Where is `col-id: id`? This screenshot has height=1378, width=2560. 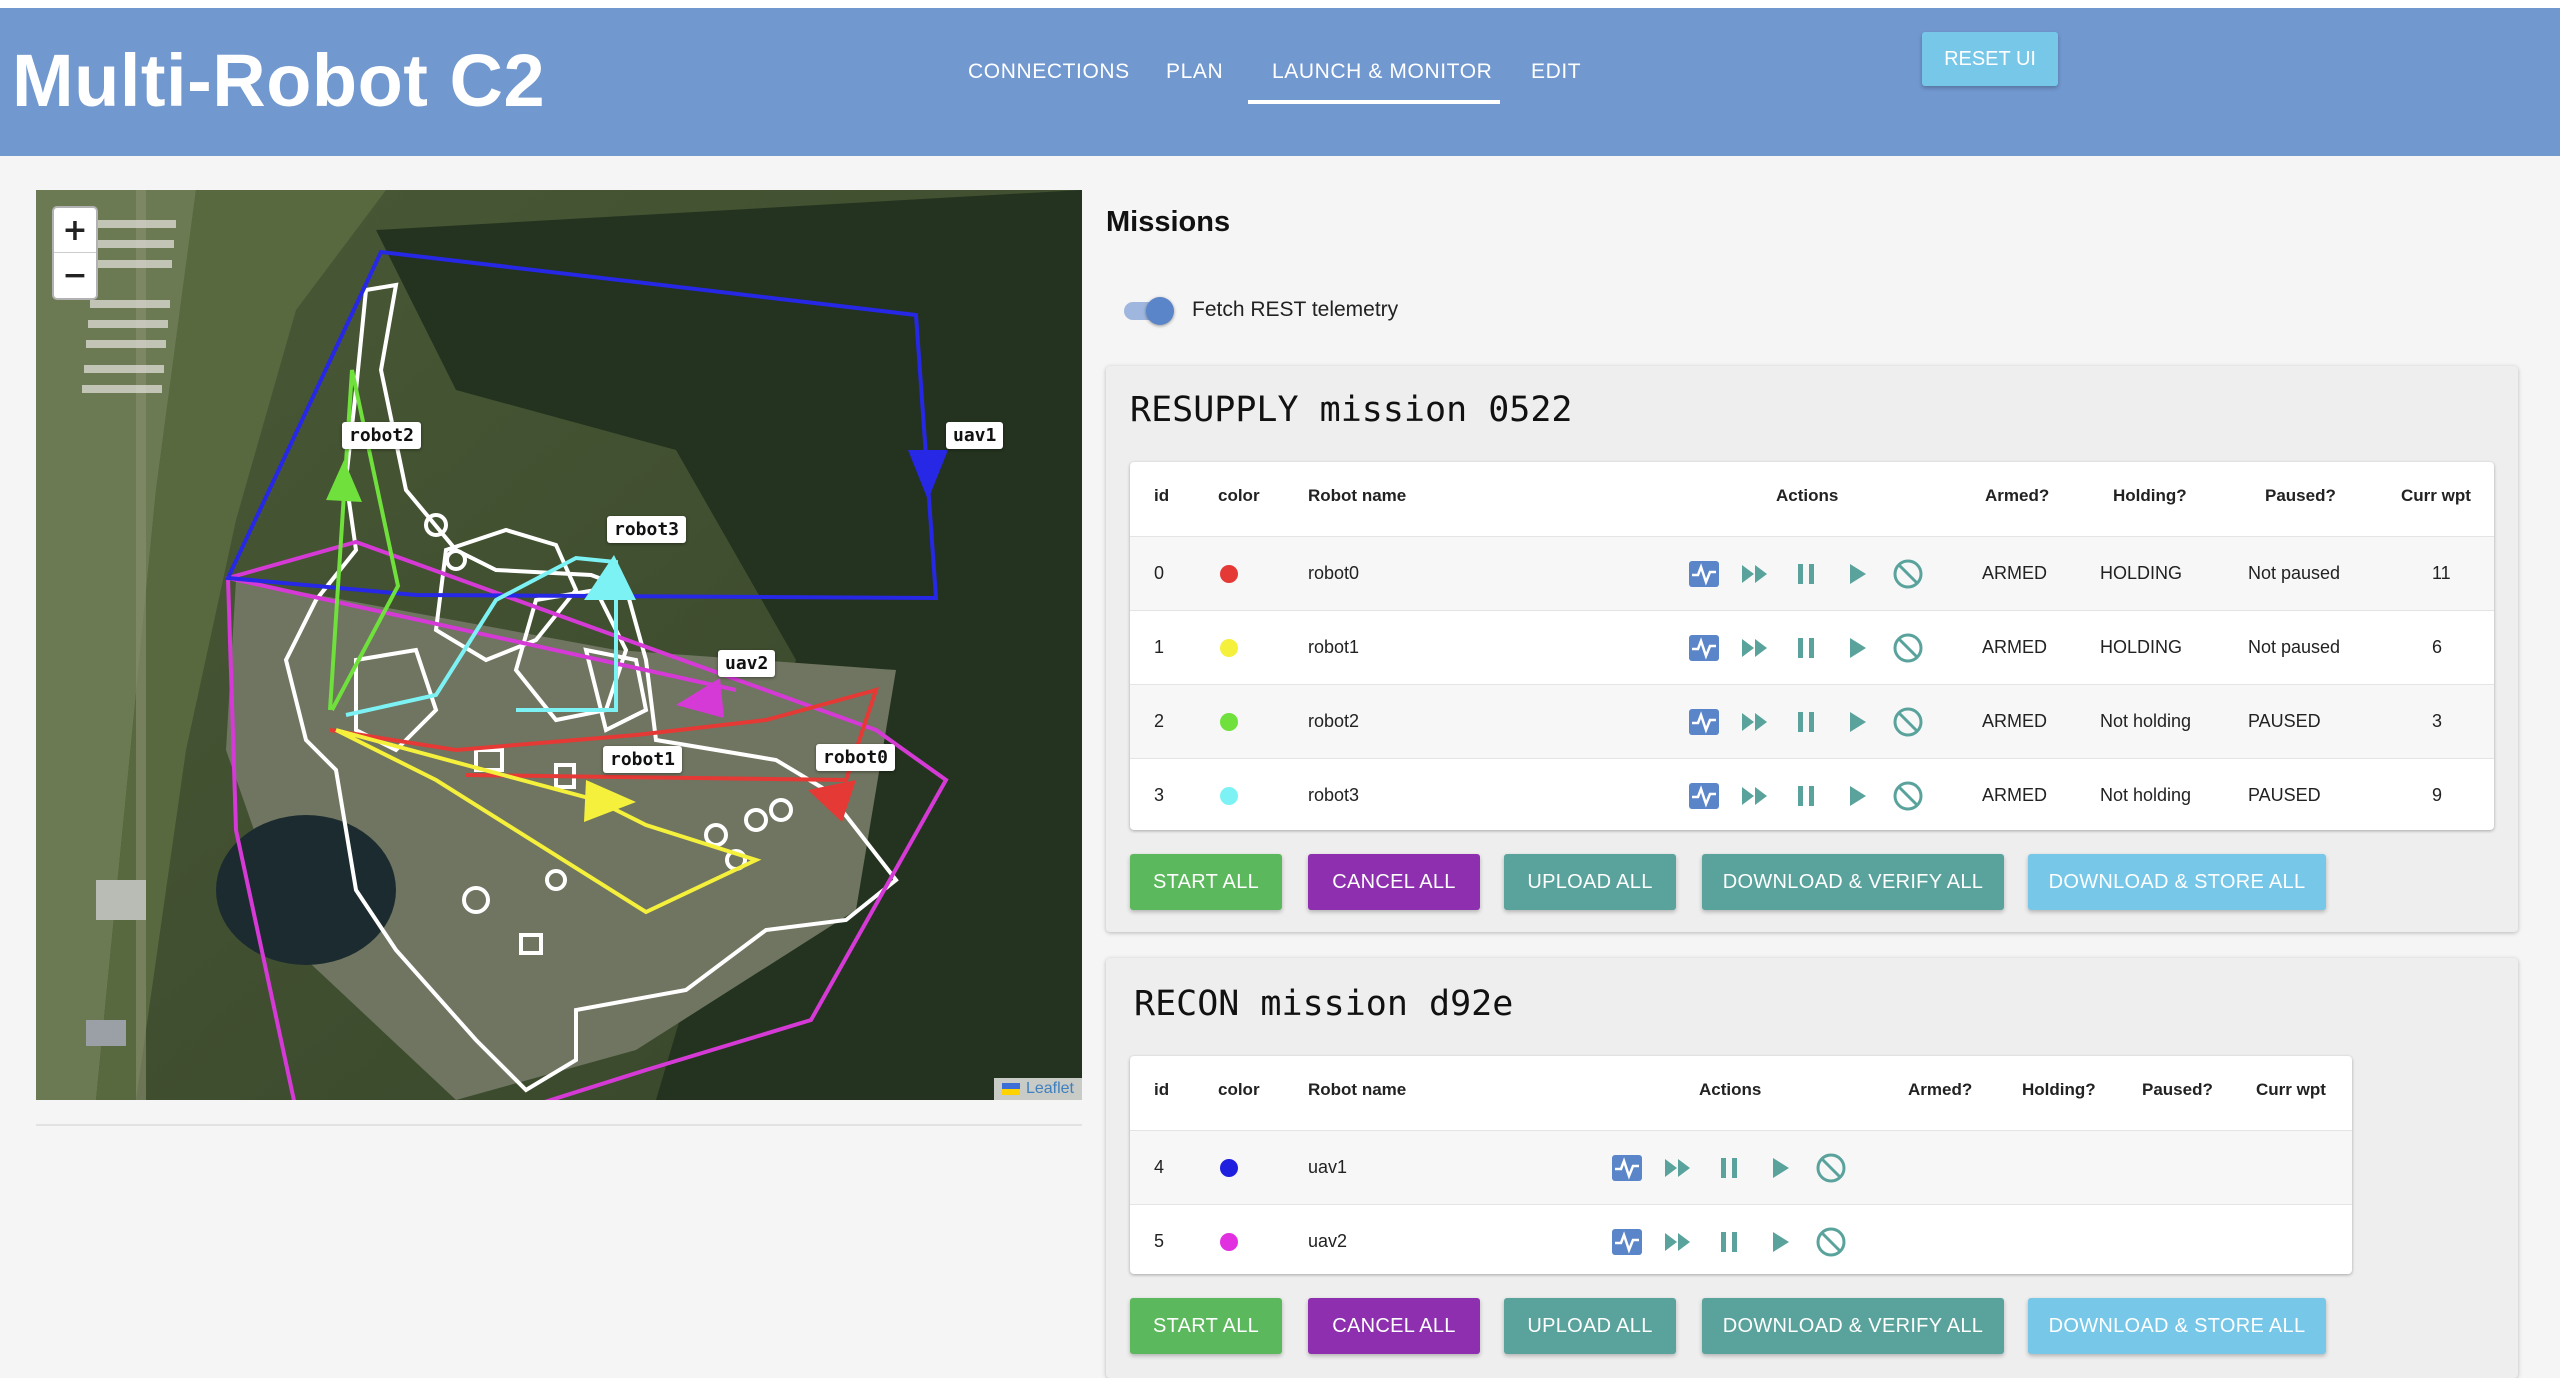 col-id: id is located at coordinates (1162, 495).